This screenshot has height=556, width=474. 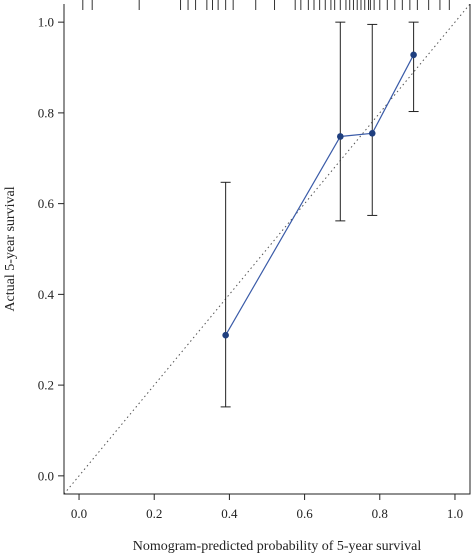 What do you see at coordinates (79, 513) in the screenshot?
I see `x-tick-label: 0.0` at bounding box center [79, 513].